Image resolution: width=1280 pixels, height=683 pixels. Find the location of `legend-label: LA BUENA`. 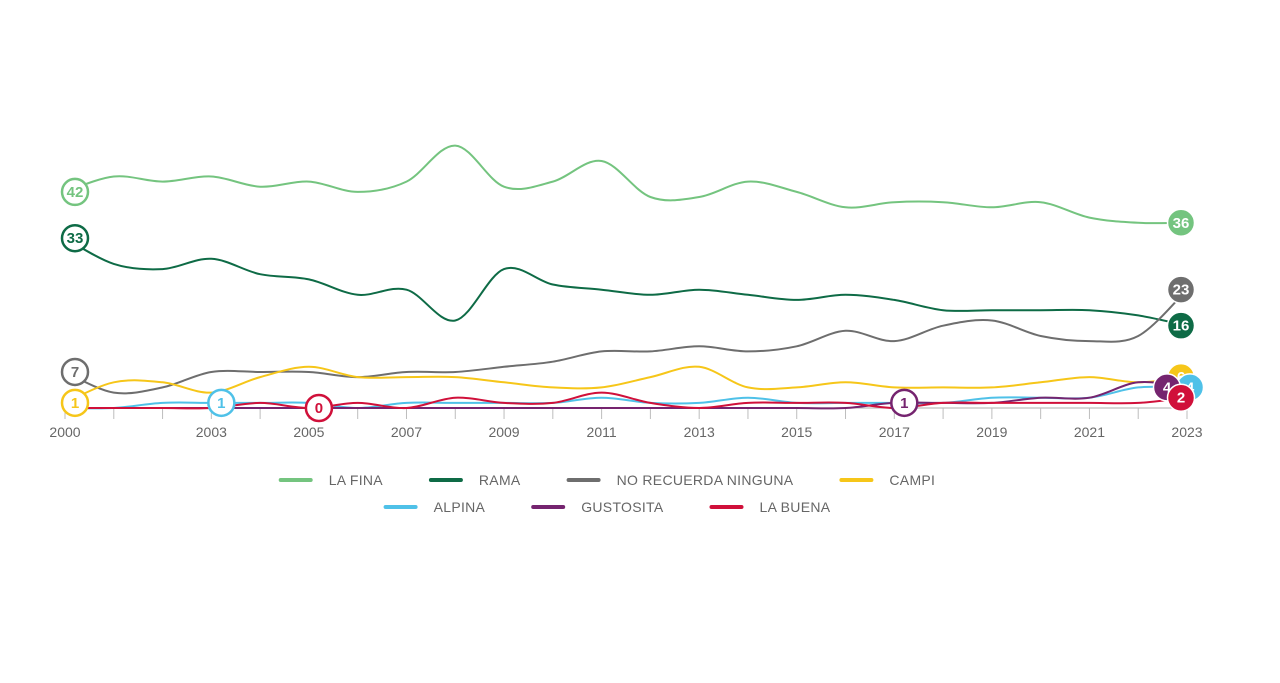

legend-label: LA BUENA is located at coordinates (795, 507).